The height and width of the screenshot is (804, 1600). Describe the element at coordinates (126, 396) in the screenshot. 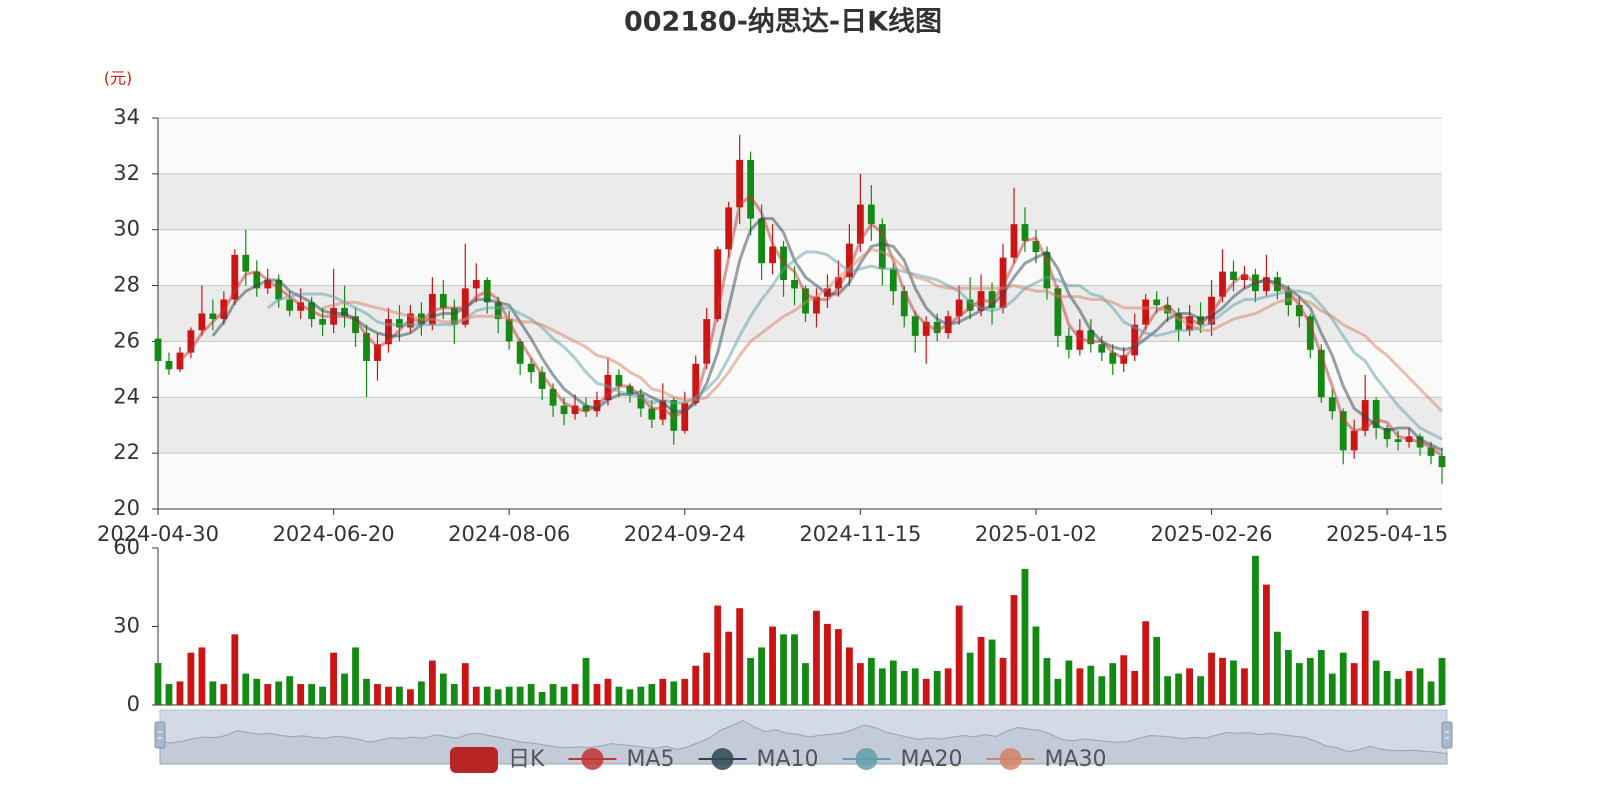

I see `y-tick-label: 24` at that location.